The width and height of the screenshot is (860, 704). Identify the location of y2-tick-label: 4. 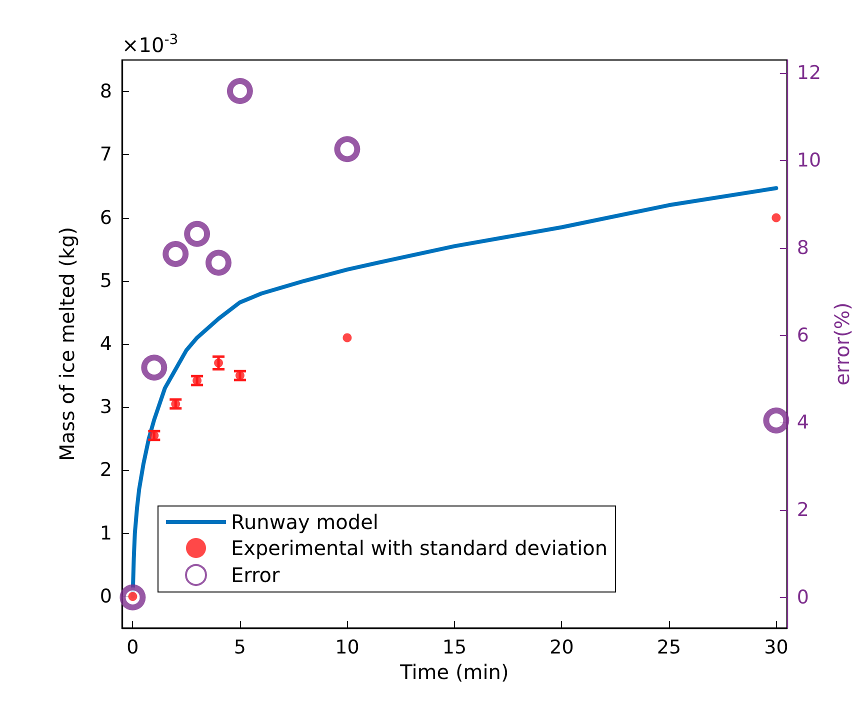
(803, 423).